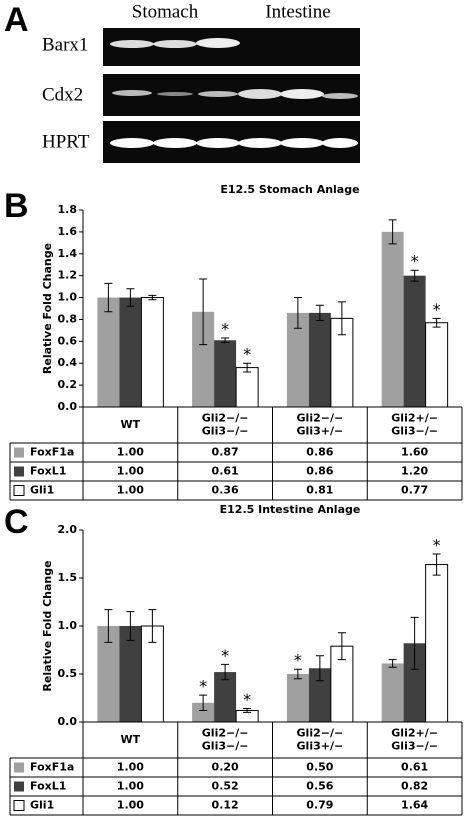 The height and width of the screenshot is (819, 475). Describe the element at coordinates (68, 384) in the screenshot. I see `y-tick-label: 0.2` at that location.